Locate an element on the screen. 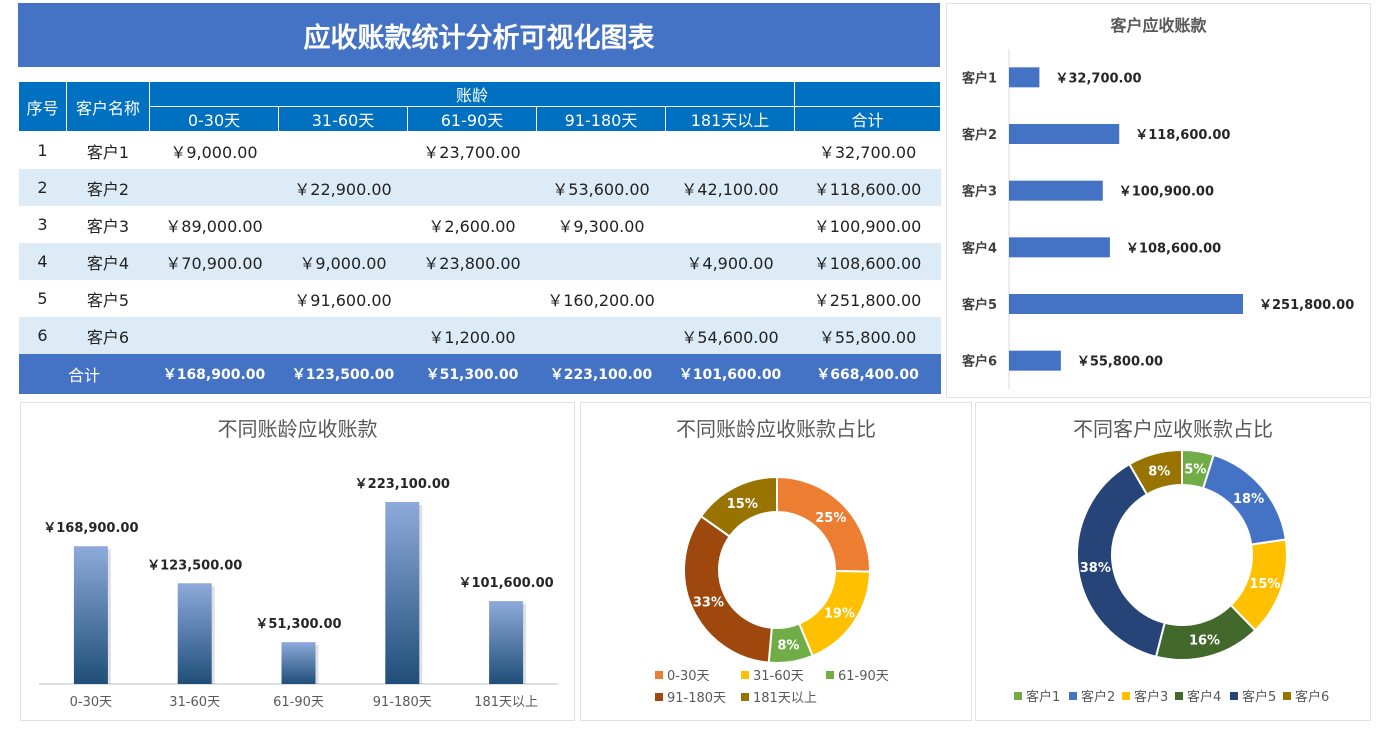 The width and height of the screenshot is (1392, 742). donut-data-label: 5% is located at coordinates (1195, 470).